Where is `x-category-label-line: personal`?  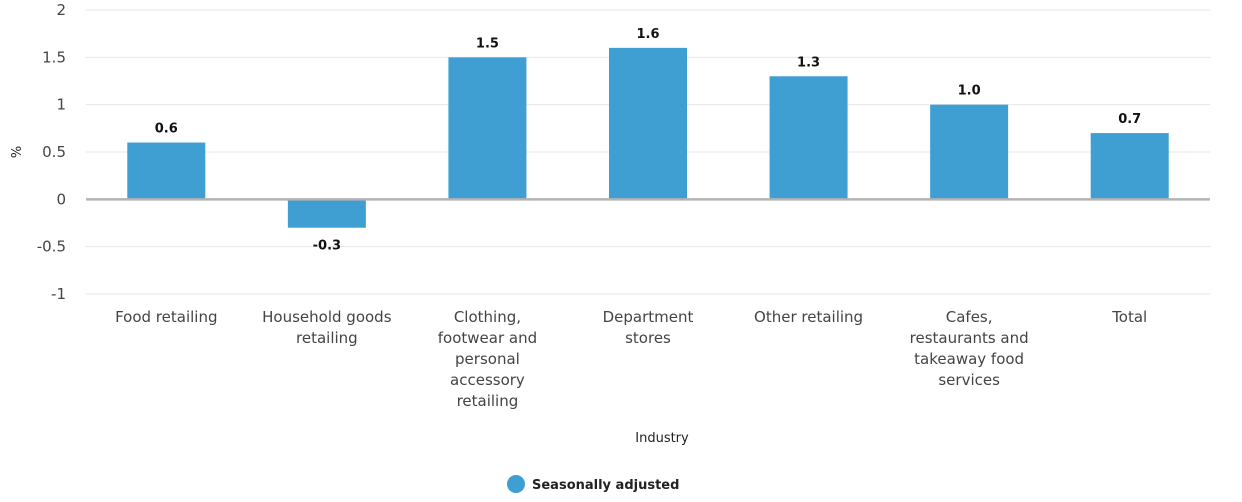 x-category-label-line: personal is located at coordinates (487, 359).